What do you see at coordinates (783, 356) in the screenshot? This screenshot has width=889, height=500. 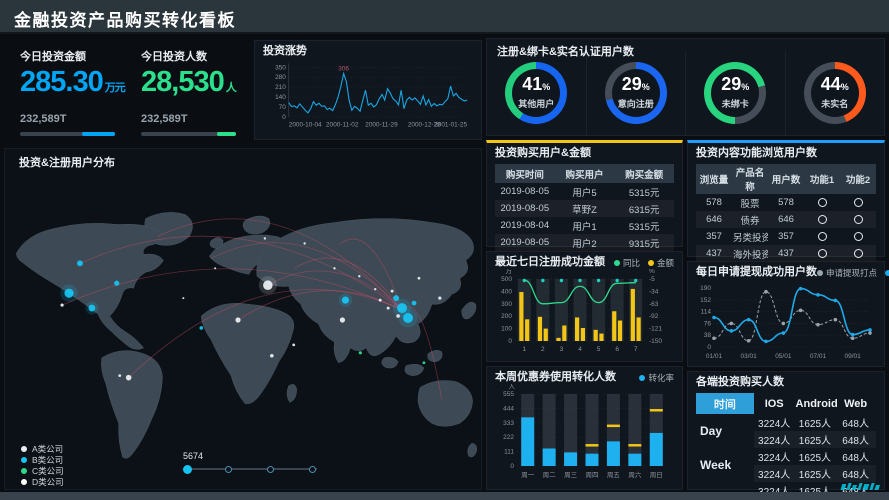 I see `svg-text: 05/01` at bounding box center [783, 356].